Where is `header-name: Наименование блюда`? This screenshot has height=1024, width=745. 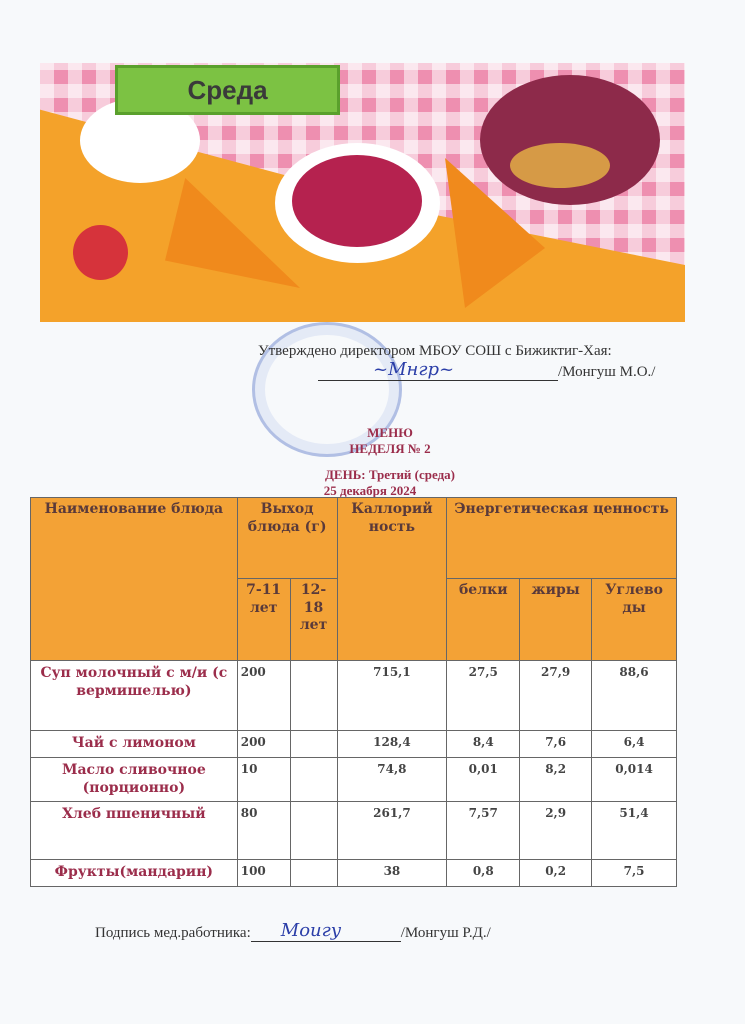
header-name: Наименование блюда is located at coordinates (134, 579).